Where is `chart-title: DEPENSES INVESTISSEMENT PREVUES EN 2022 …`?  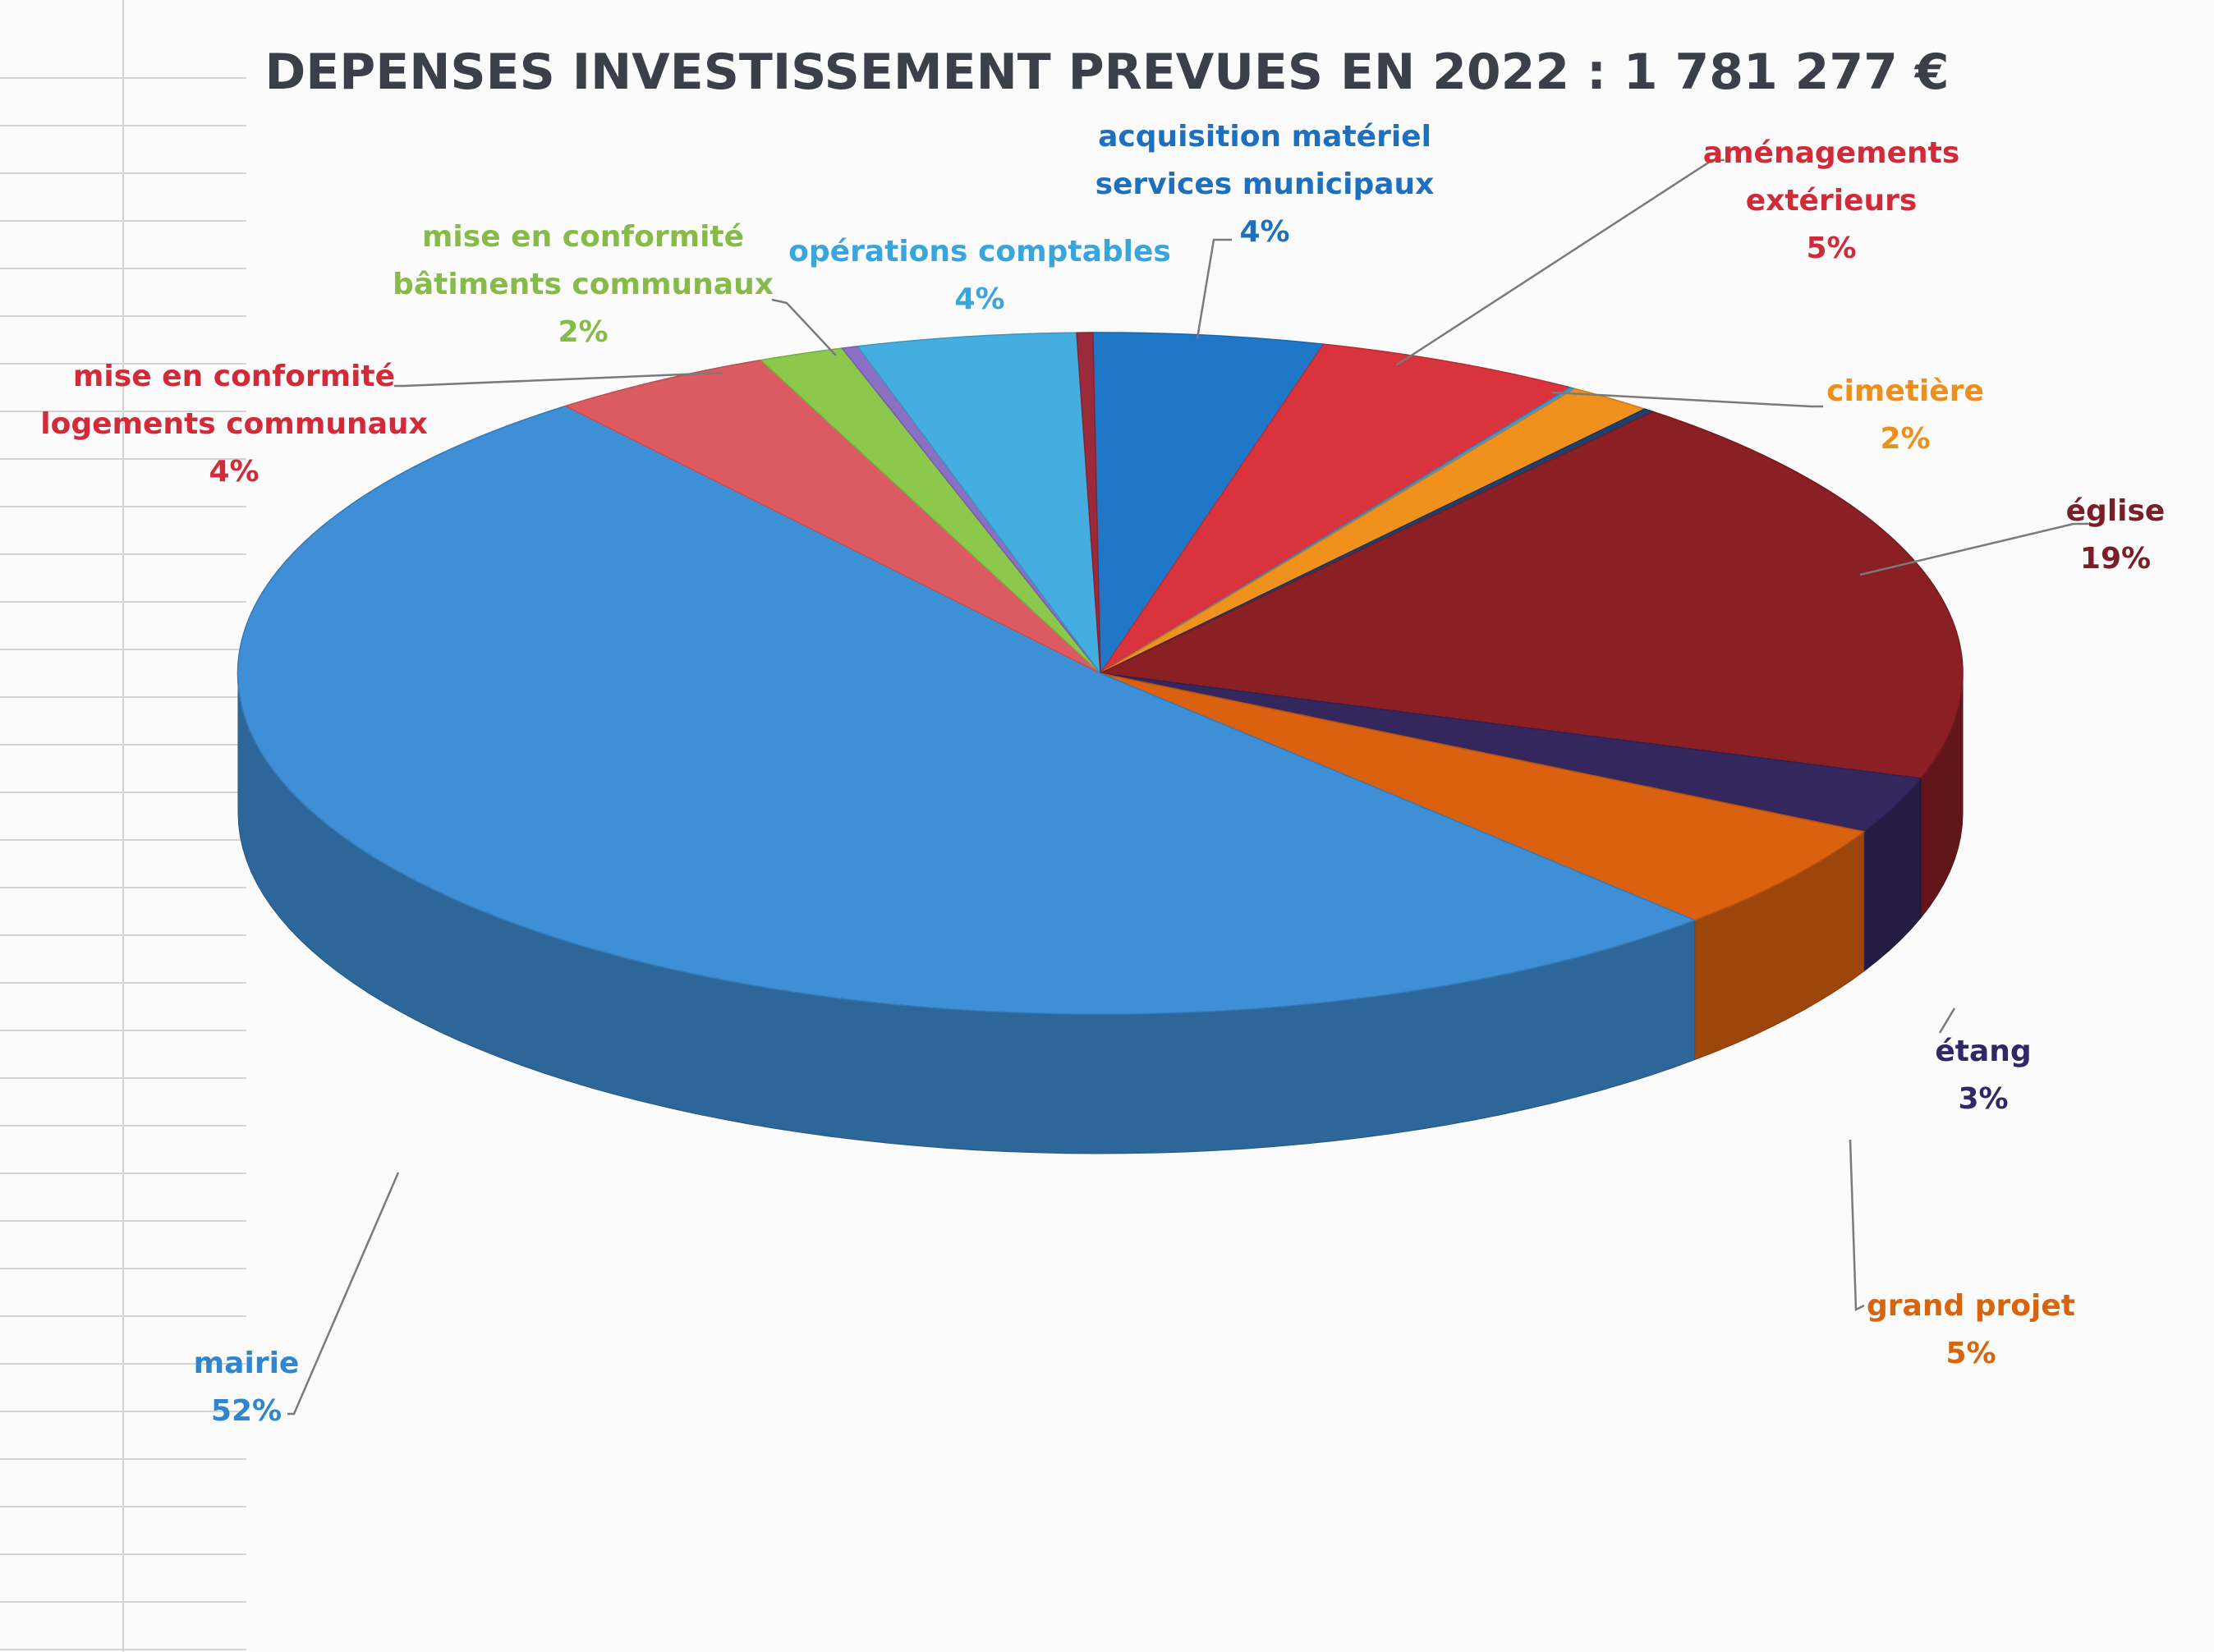
chart-title: DEPENSES INVESTISSEMENT PREVUES EN 2022 … is located at coordinates (1106, 73).